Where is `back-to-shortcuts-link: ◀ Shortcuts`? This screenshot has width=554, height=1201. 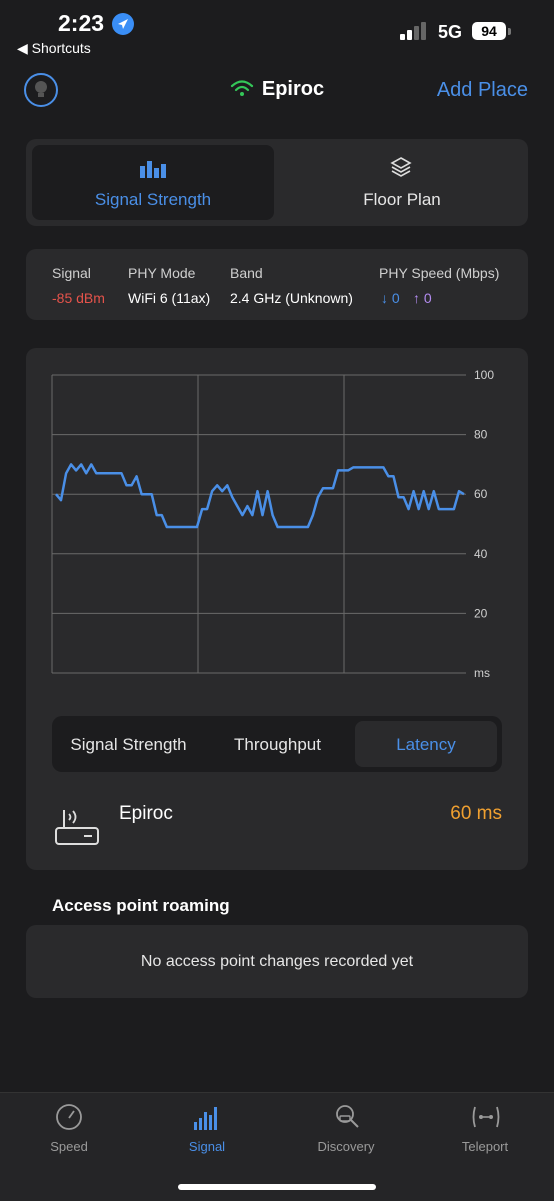
back-to-shortcuts-link: ◀ Shortcuts is located at coordinates (54, 48).